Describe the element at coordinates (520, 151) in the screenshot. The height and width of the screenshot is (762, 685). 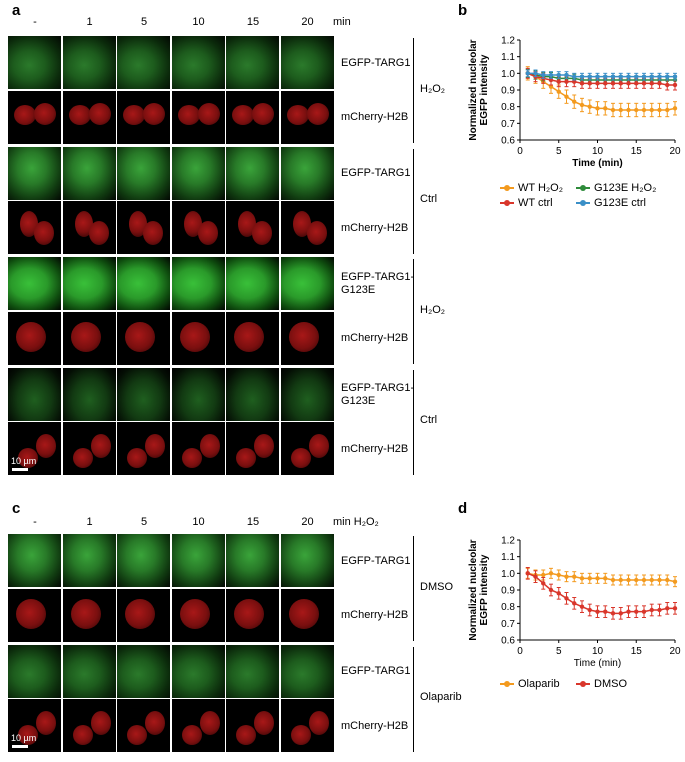
I see `x-tick-label: 0` at that location.